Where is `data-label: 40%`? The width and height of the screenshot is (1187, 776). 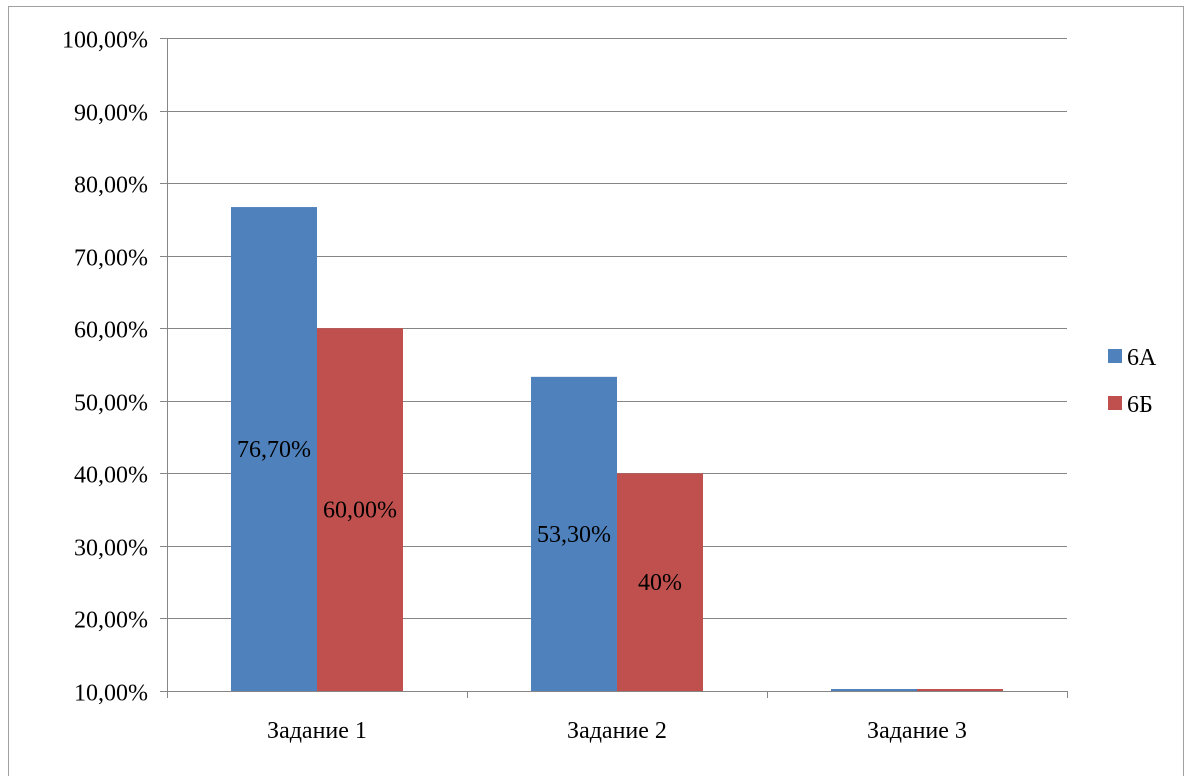 data-label: 40% is located at coordinates (660, 583).